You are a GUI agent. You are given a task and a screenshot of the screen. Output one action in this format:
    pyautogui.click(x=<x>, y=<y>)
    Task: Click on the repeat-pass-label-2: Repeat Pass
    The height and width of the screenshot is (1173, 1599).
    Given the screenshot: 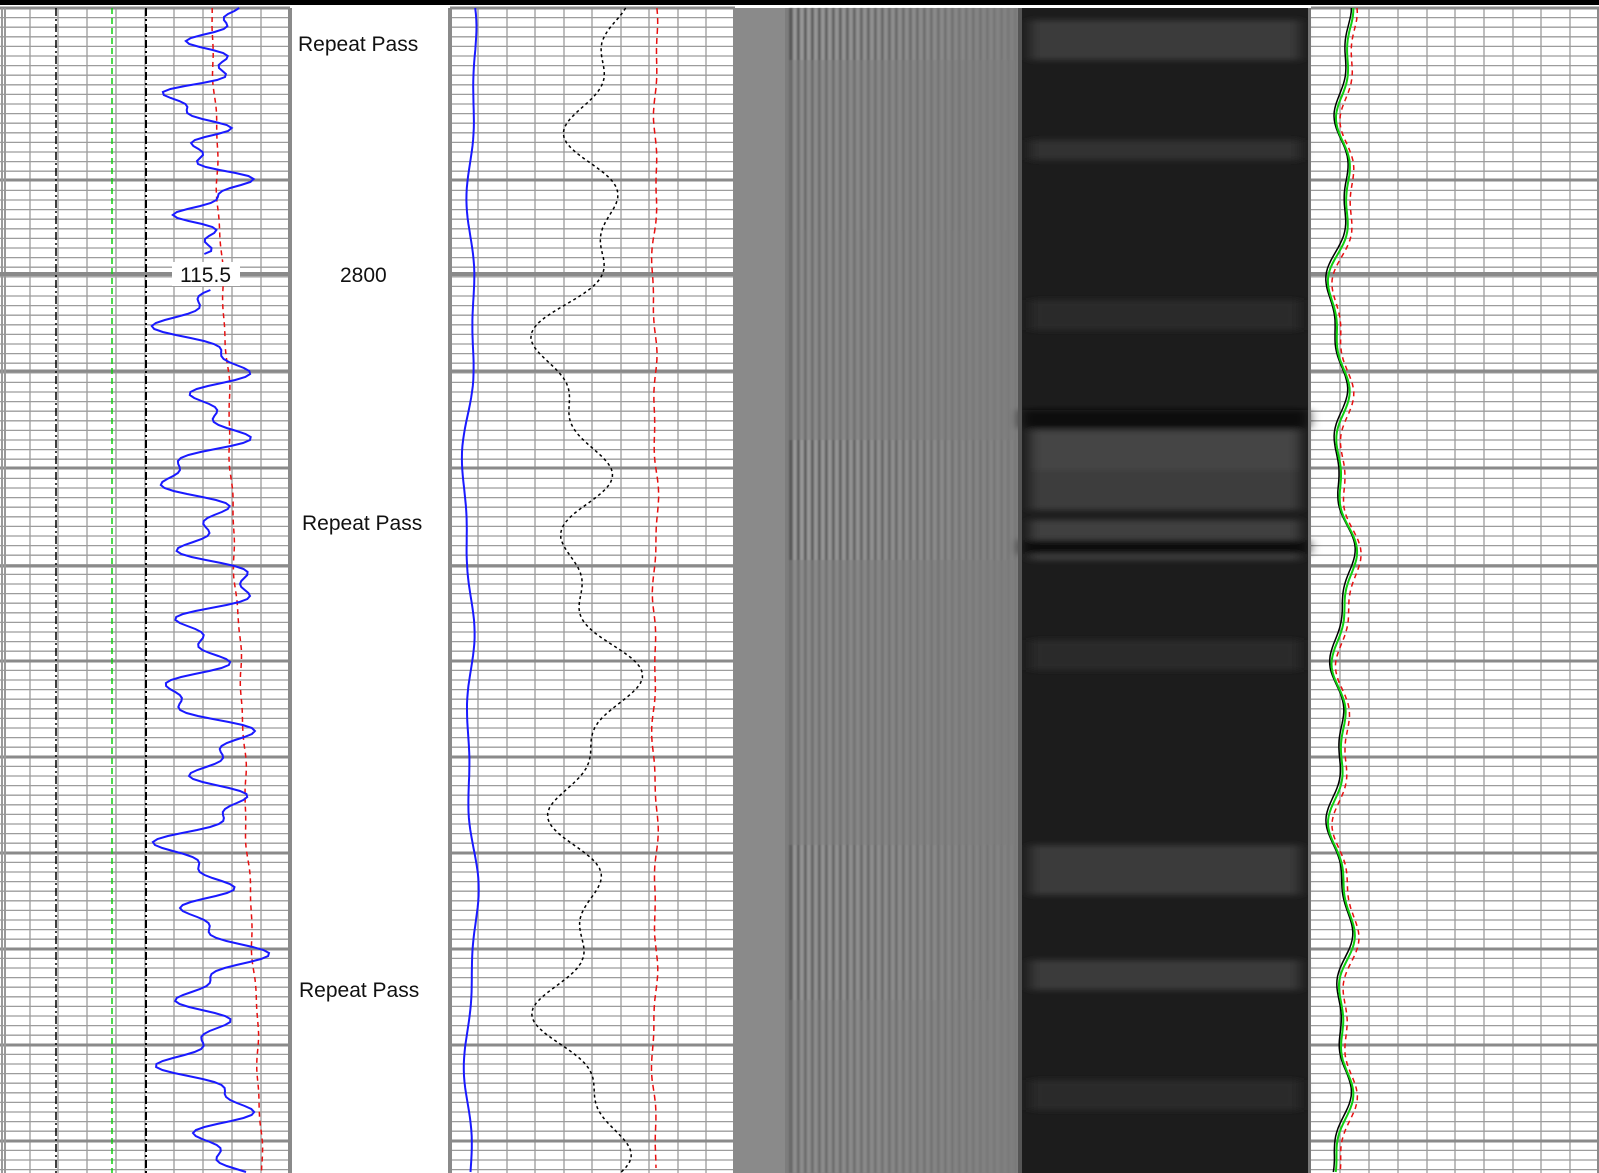 What is the action you would take?
    pyautogui.click(x=362, y=523)
    